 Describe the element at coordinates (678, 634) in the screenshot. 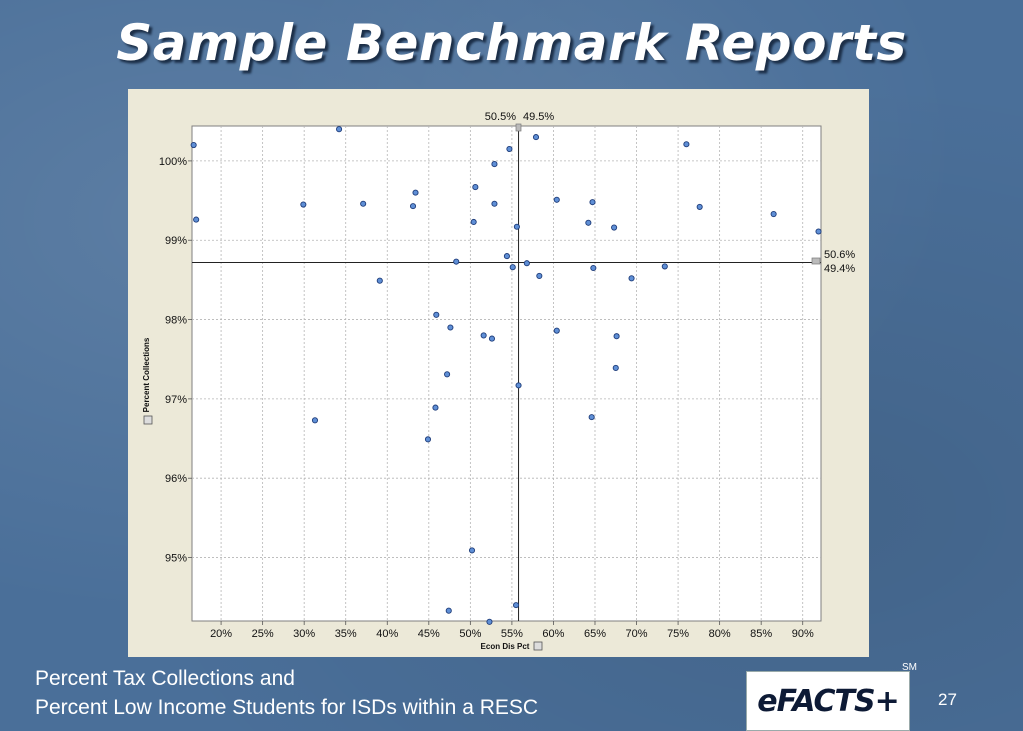

I see `x-tick-label: 75%` at that location.